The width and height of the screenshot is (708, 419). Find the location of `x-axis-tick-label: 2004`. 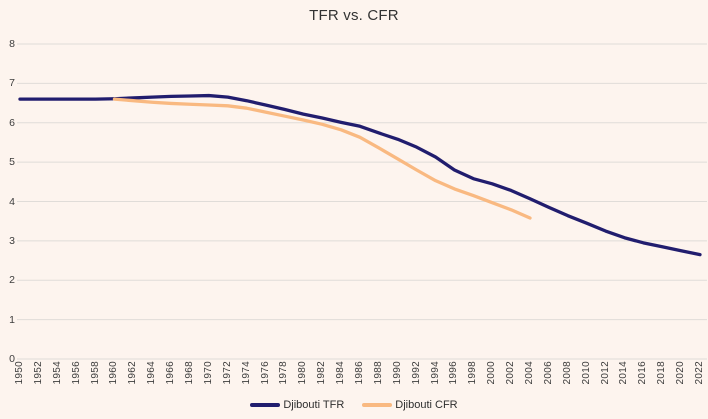

x-axis-tick-label: 2004 is located at coordinates (529, 373).